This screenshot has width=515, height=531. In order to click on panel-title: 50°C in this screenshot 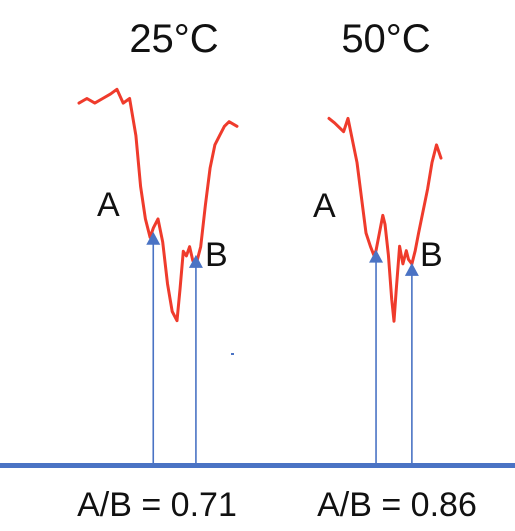, I will do `click(385, 39)`.